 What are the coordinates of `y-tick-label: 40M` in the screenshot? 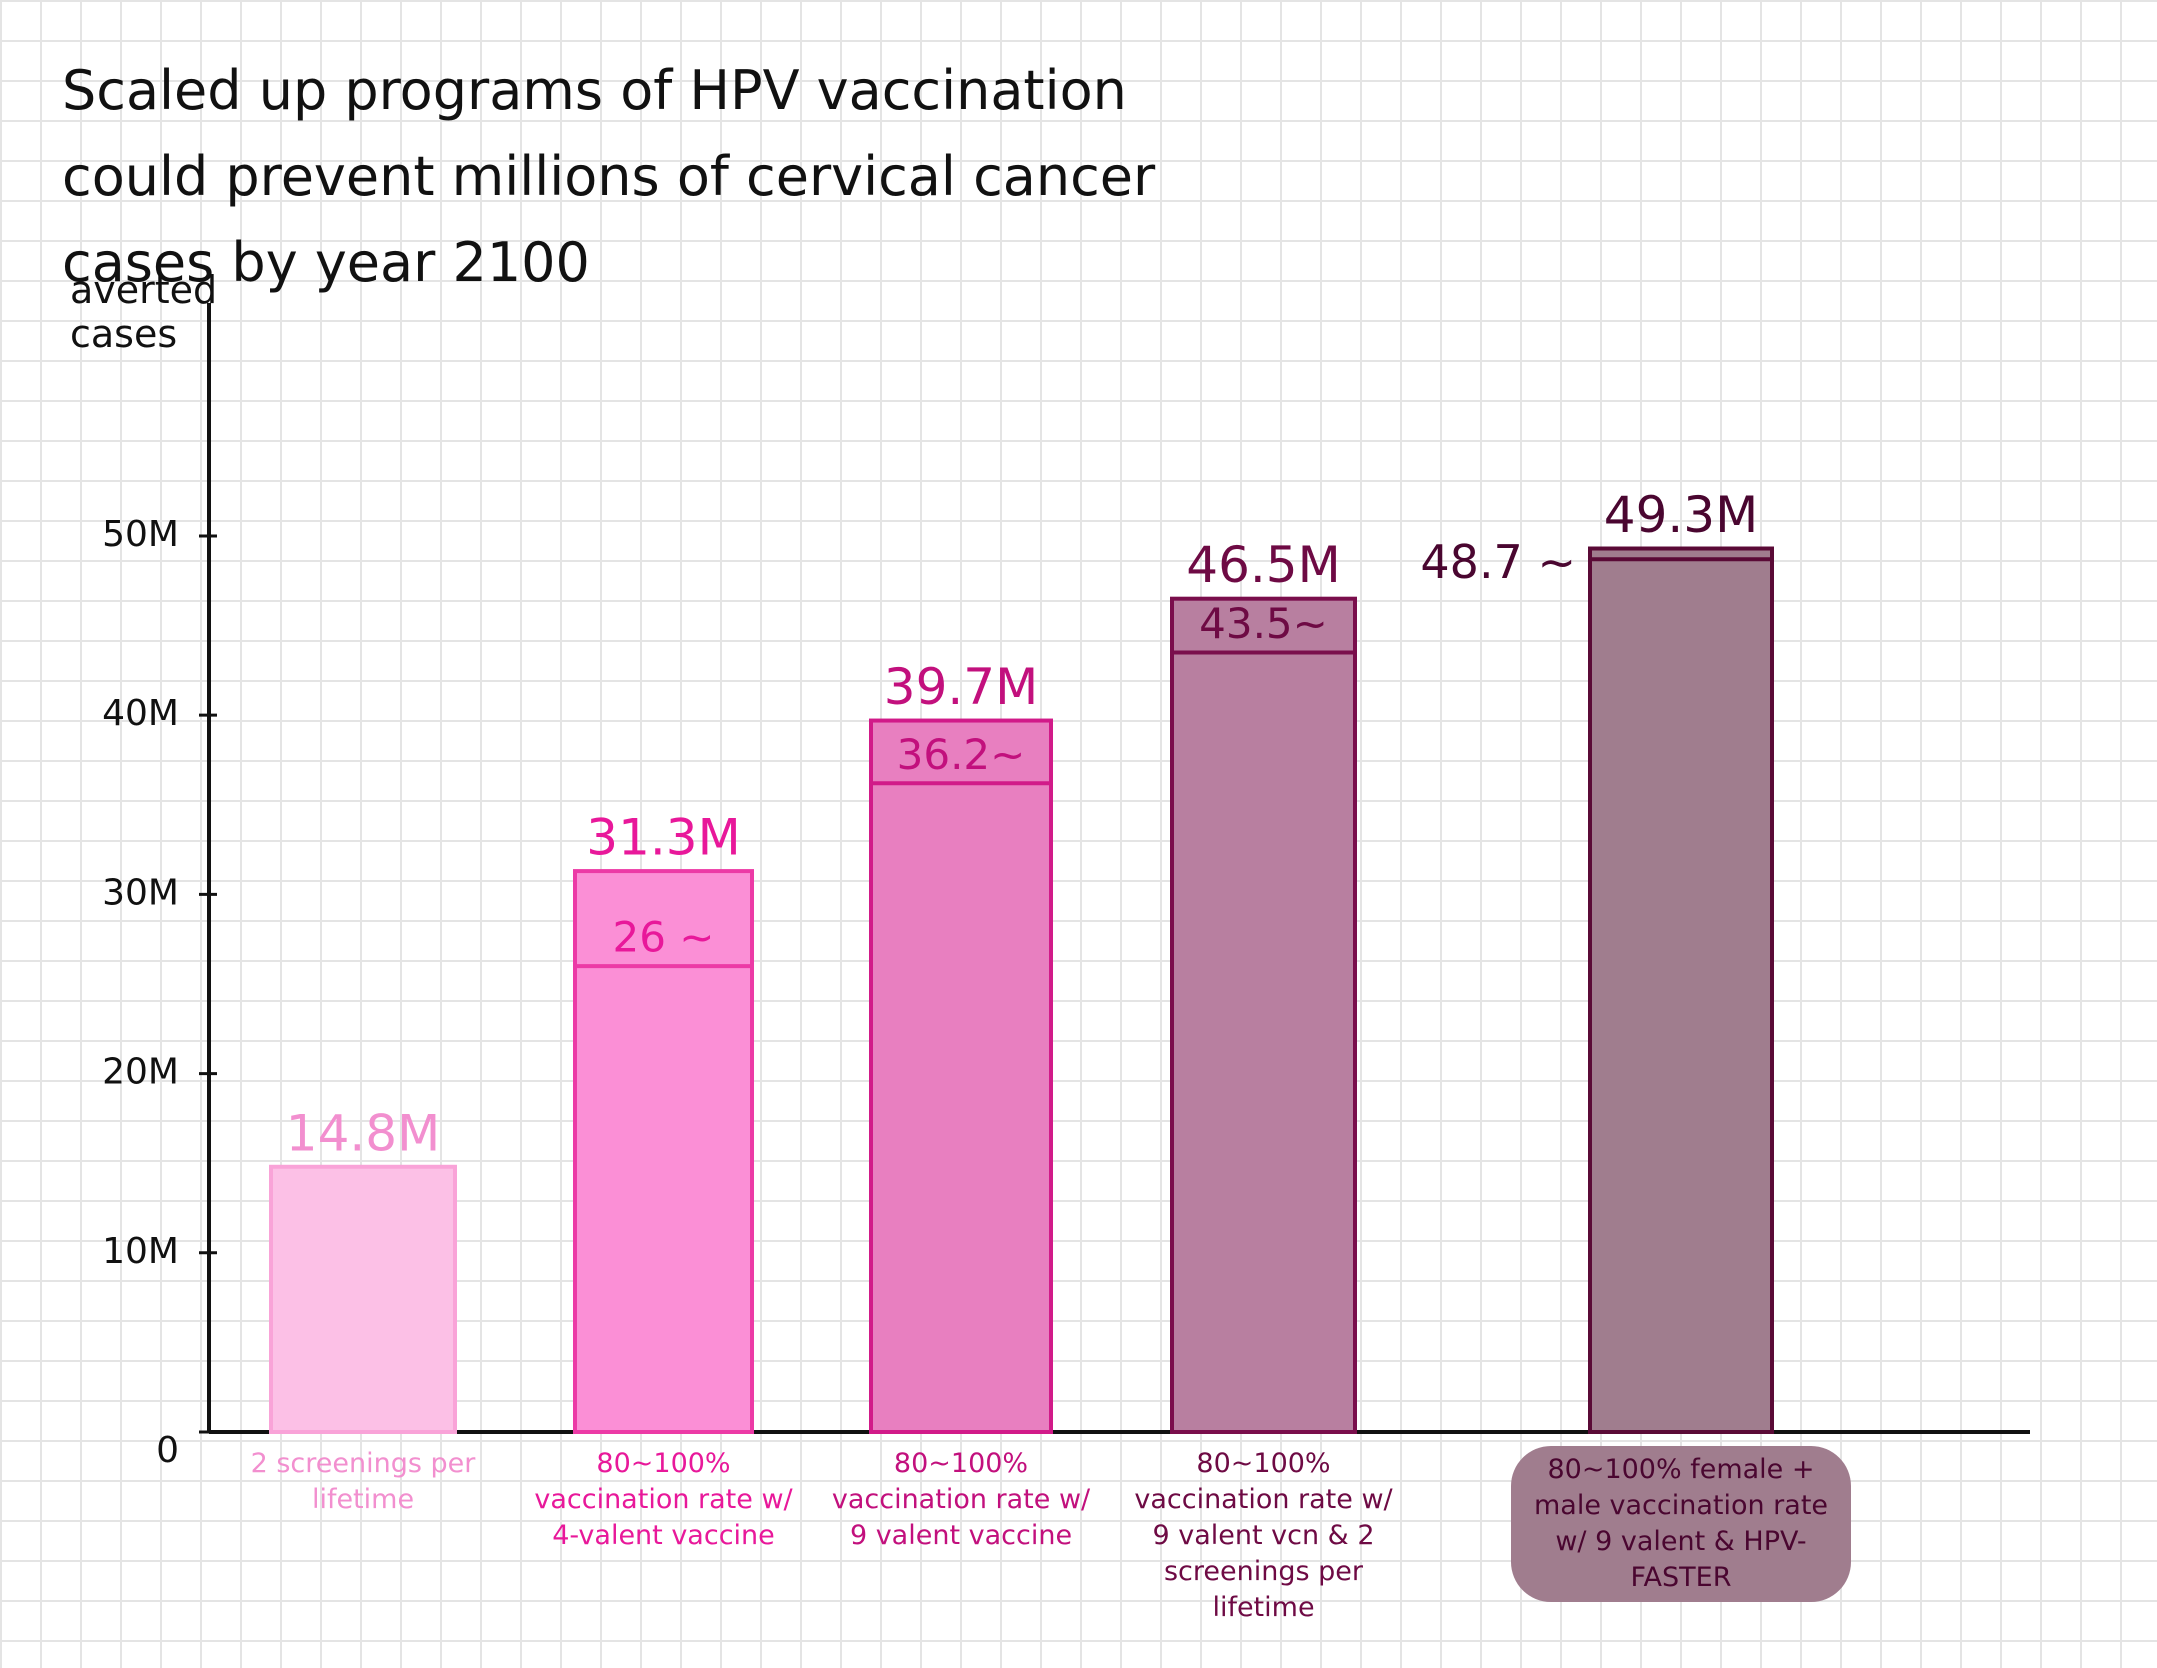 It's located at (140, 713).